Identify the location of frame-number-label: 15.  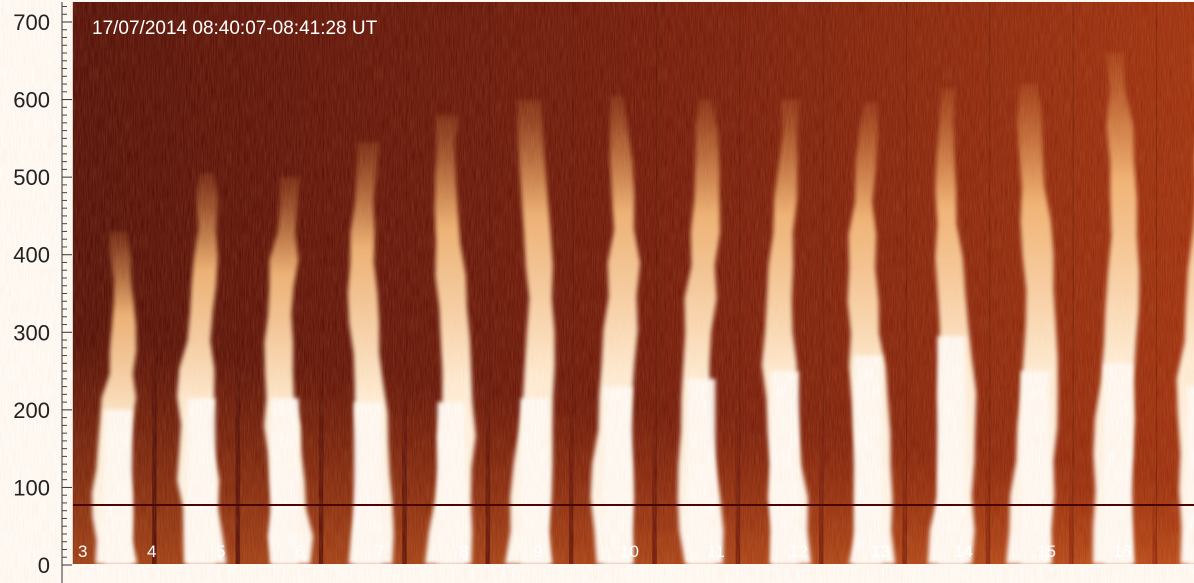
(1046, 551).